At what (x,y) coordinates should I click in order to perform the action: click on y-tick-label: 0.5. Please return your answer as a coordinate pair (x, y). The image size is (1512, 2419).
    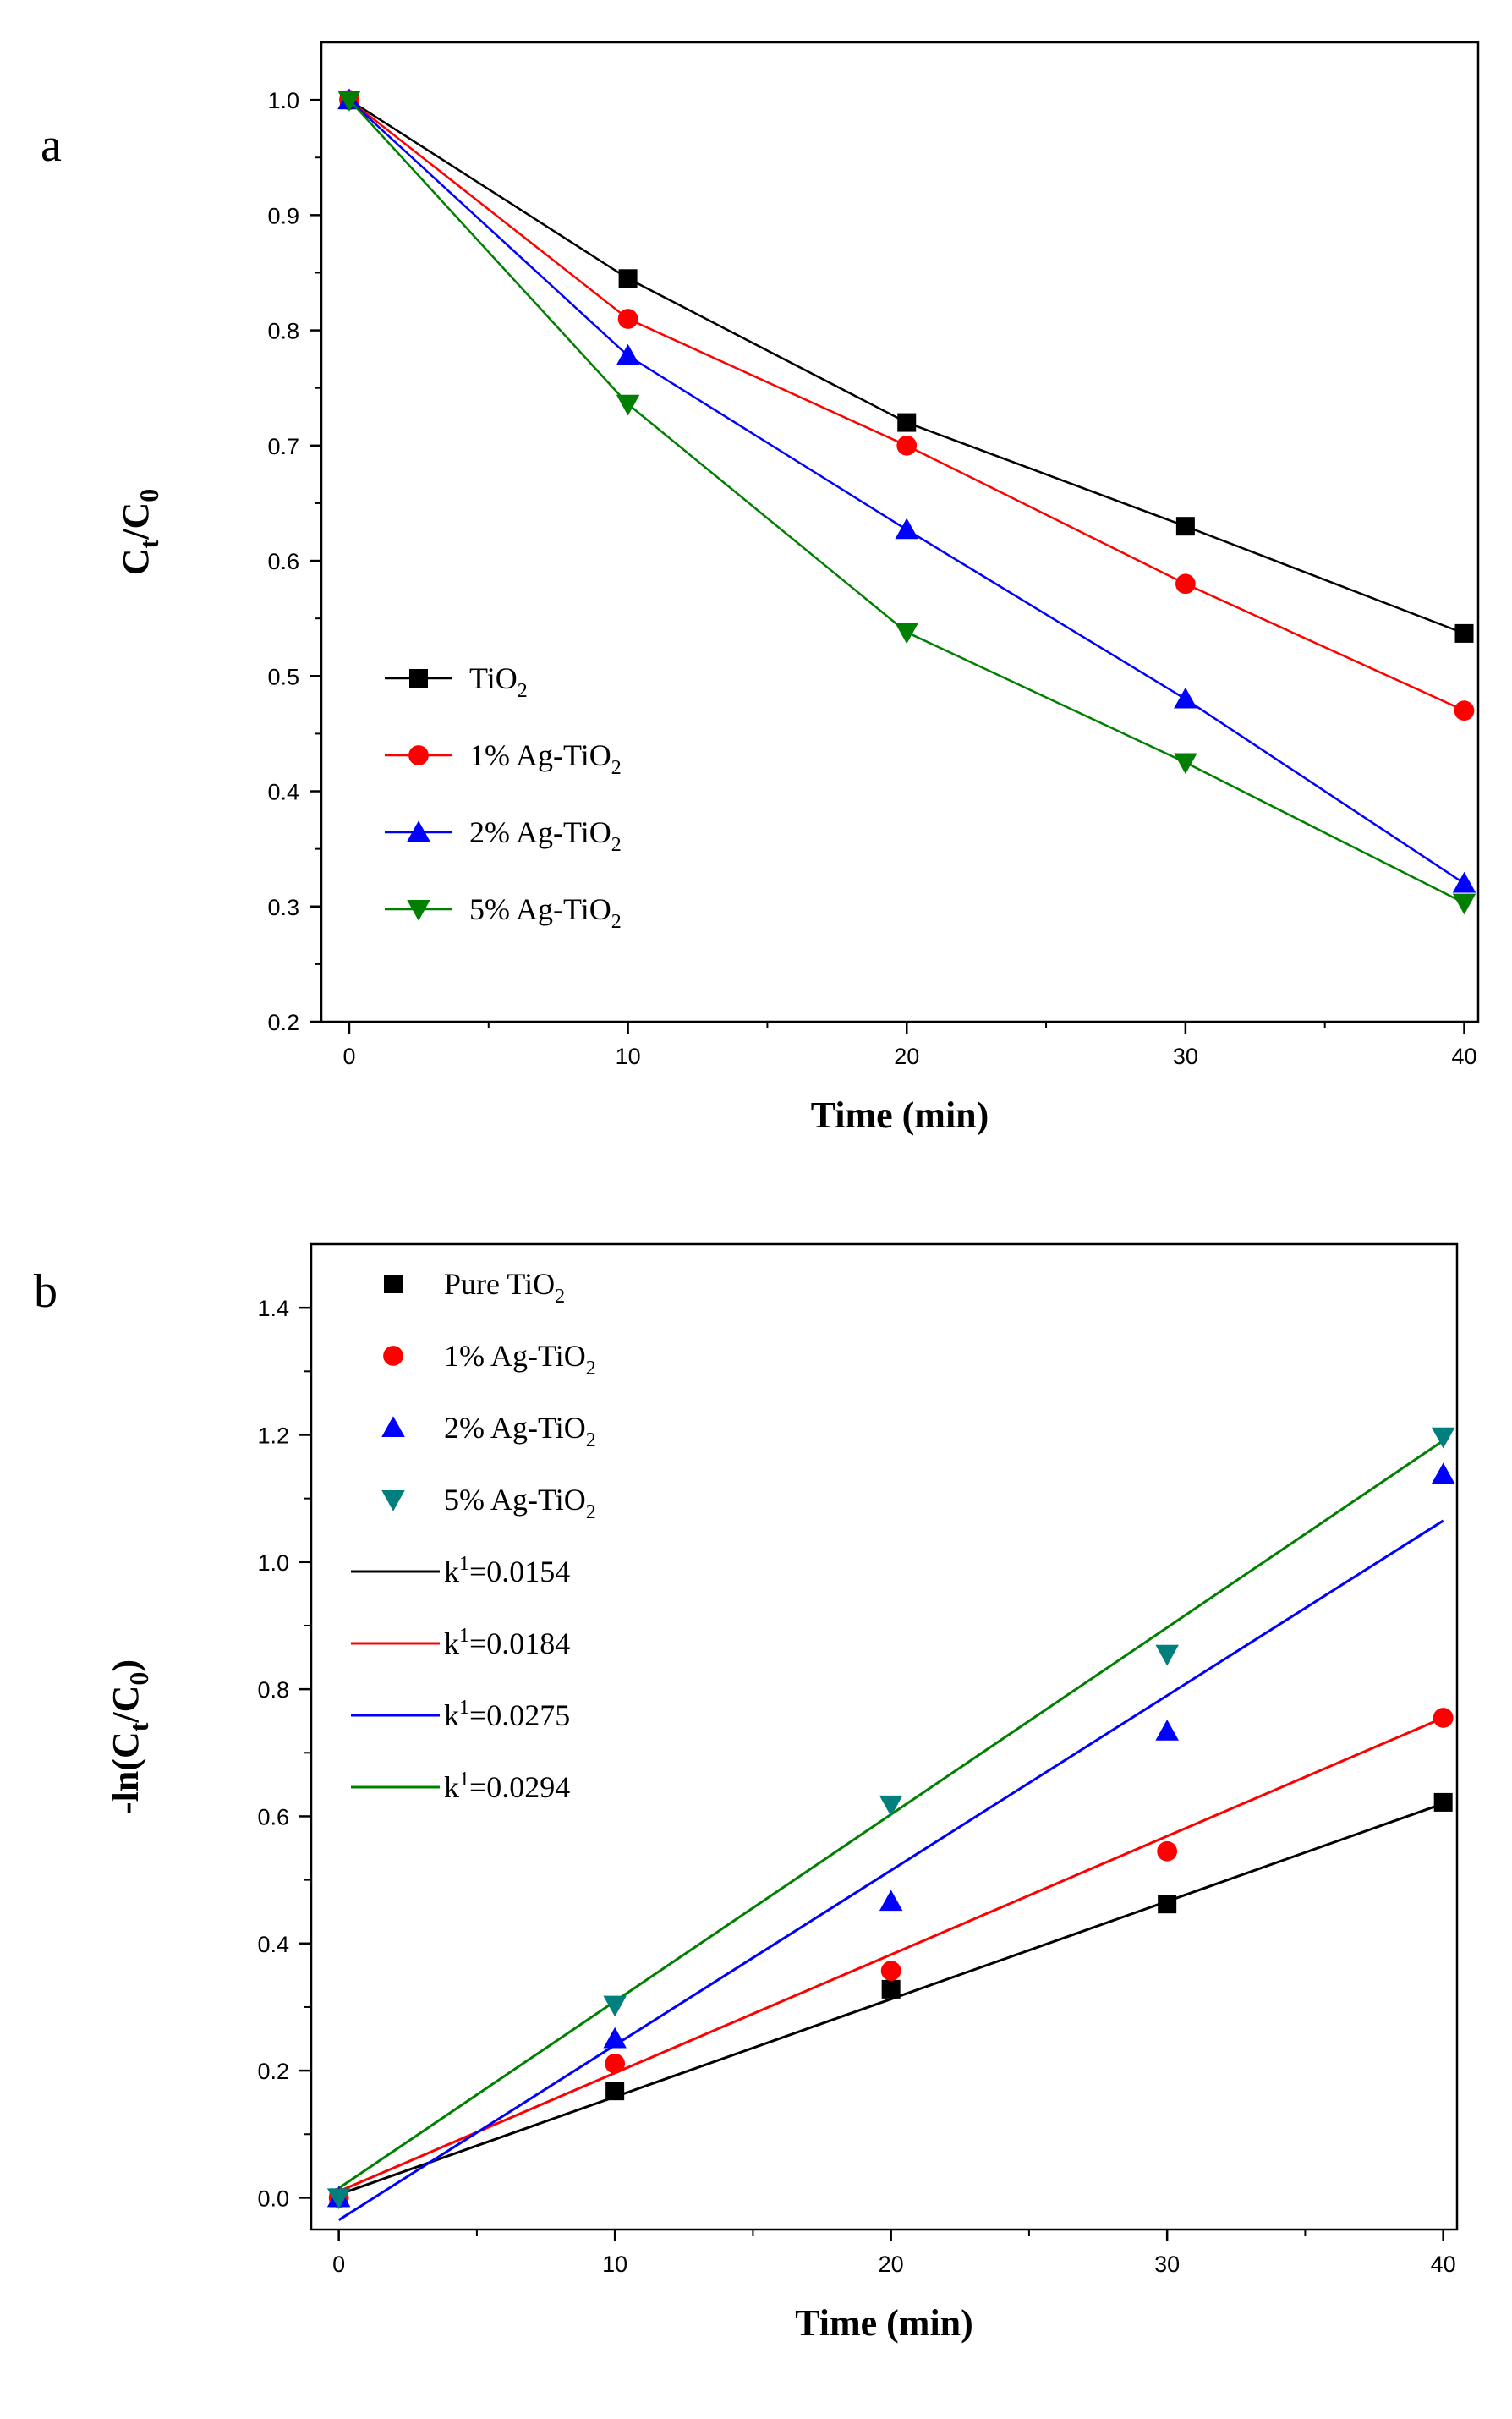
    Looking at the image, I should click on (283, 676).